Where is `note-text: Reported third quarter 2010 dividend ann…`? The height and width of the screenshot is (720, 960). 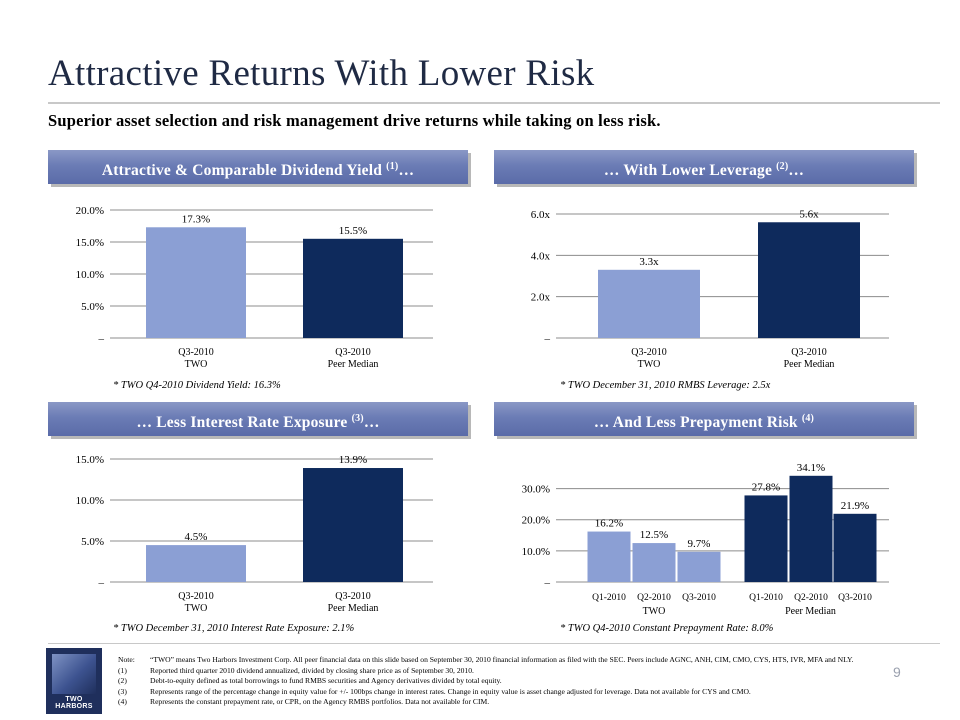 note-text: Reported third quarter 2010 dividend ann… is located at coordinates (312, 670).